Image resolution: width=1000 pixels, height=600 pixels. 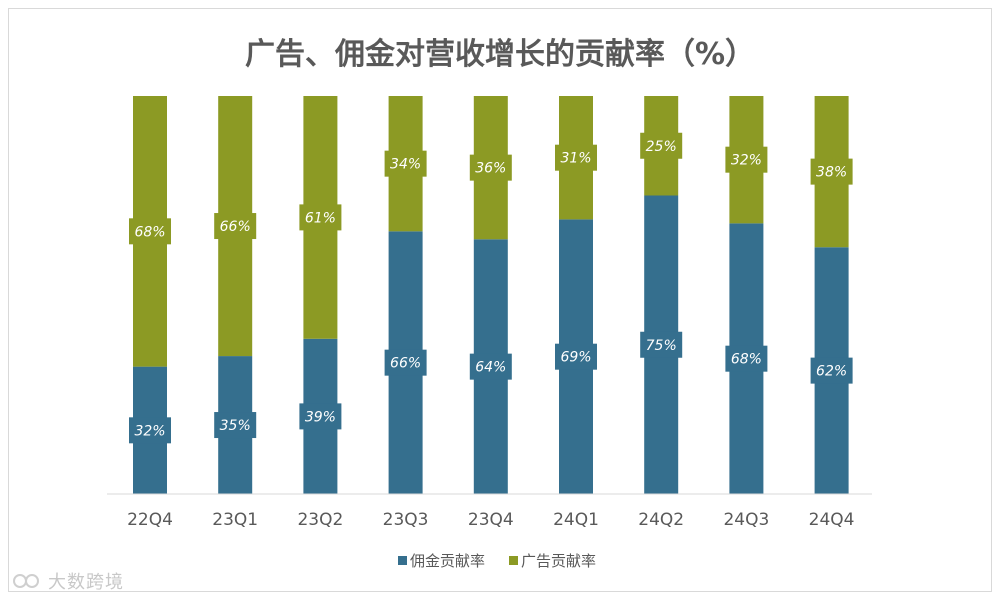 I want to click on label-commission-23Q3-text: 66%, so click(x=405, y=364).